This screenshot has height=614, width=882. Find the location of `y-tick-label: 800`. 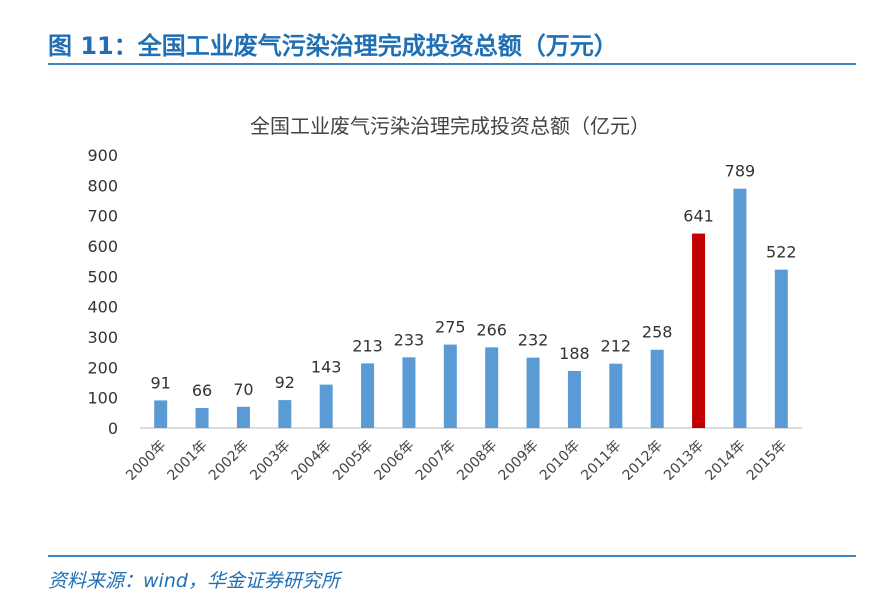

y-tick-label: 800 is located at coordinates (102, 185).